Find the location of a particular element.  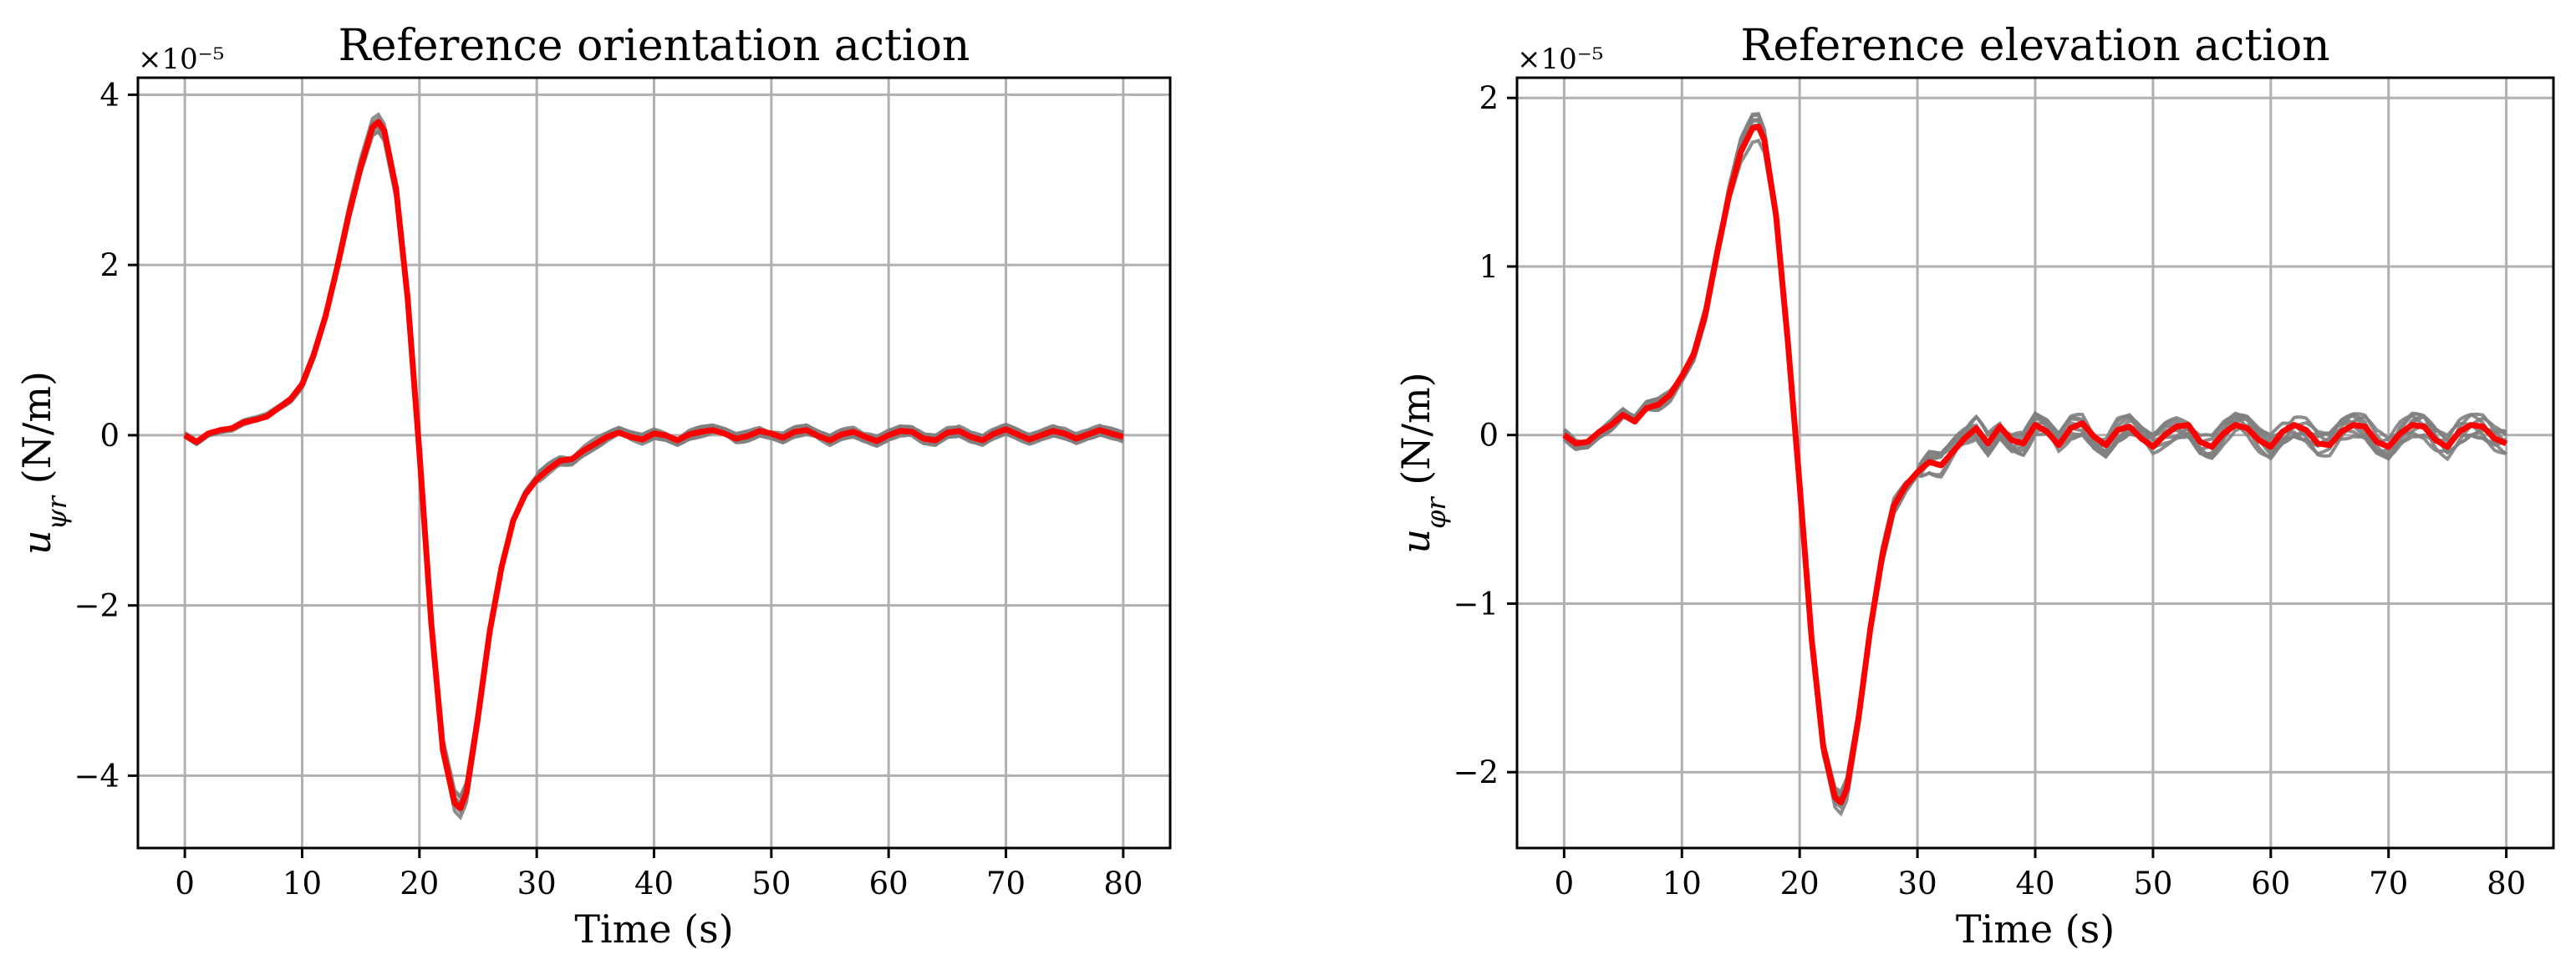

chart-title: Reference elevation action is located at coordinates (2034, 46).